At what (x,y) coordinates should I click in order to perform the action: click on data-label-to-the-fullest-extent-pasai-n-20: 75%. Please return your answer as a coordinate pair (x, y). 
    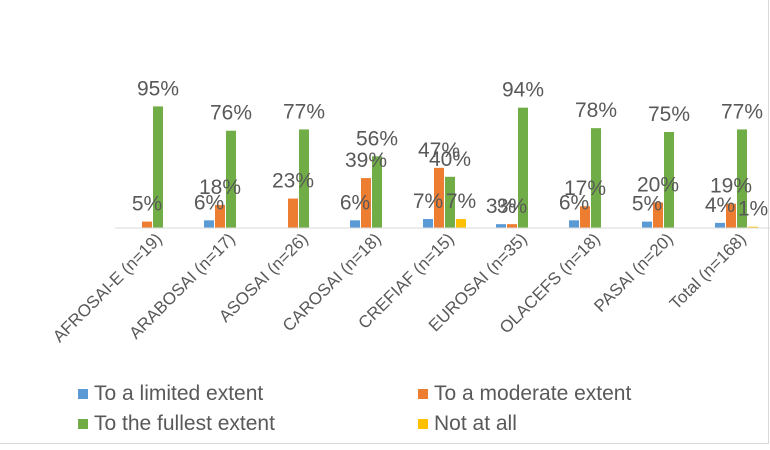
    Looking at the image, I should click on (669, 114).